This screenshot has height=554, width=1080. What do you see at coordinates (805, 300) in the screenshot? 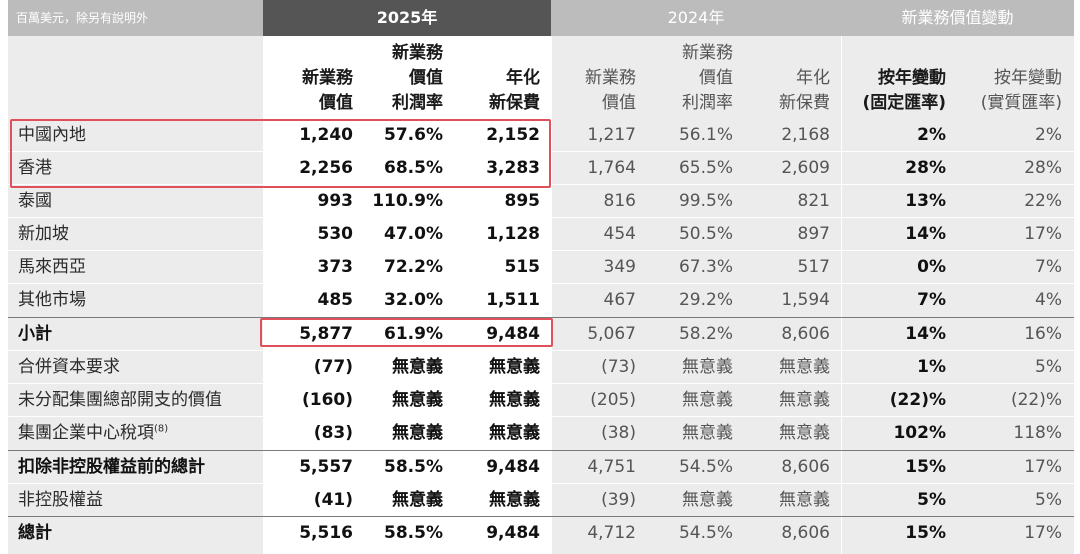
I see `value-cell: 1,594` at bounding box center [805, 300].